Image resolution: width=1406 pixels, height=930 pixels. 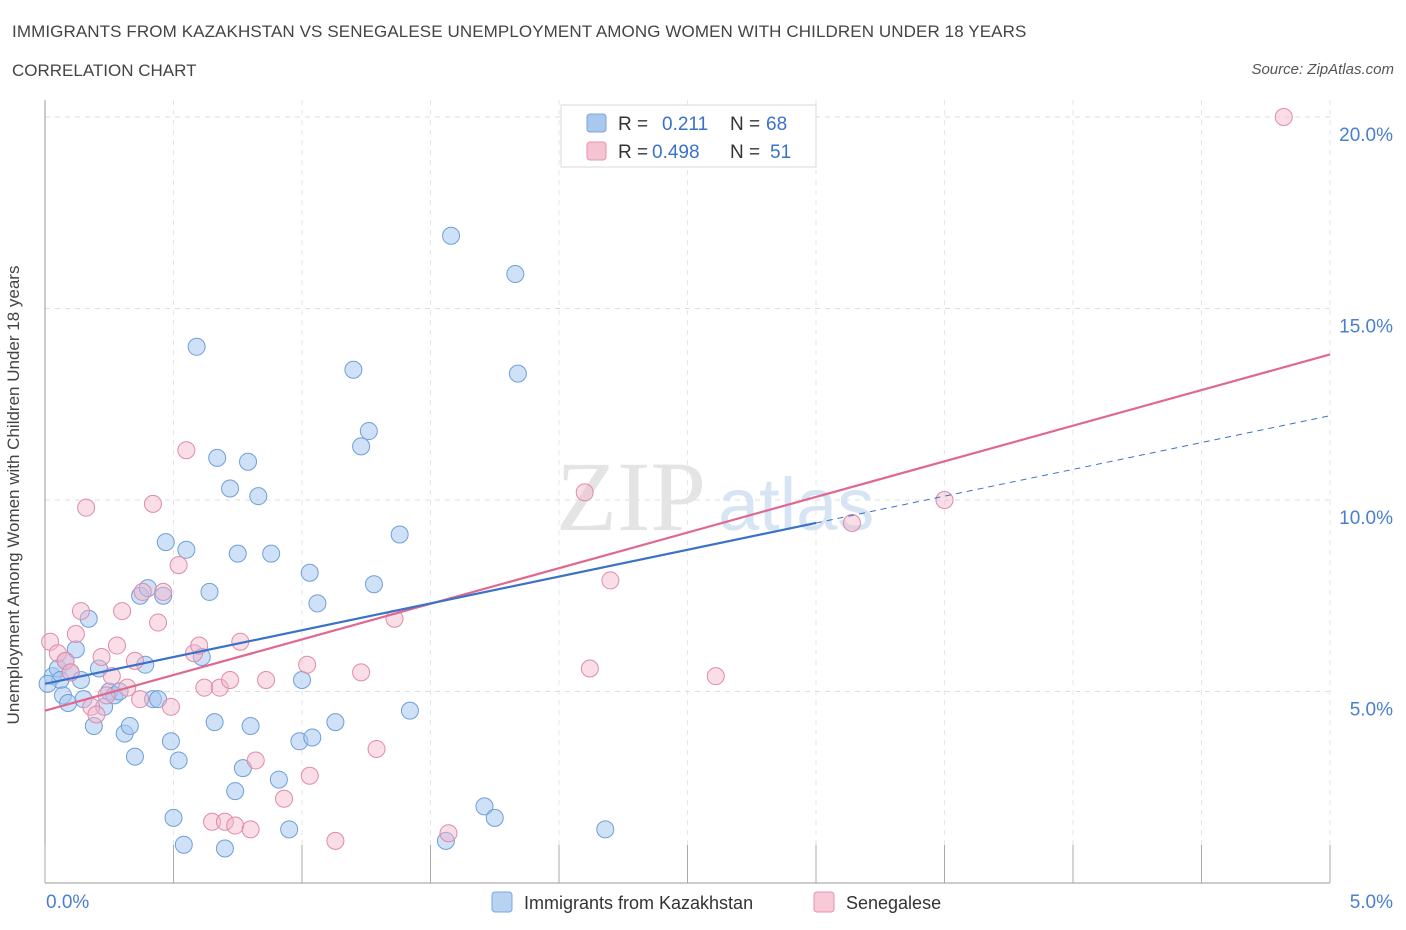 I want to click on bottom-legend-label-pink: Senegalese, so click(x=893, y=903).